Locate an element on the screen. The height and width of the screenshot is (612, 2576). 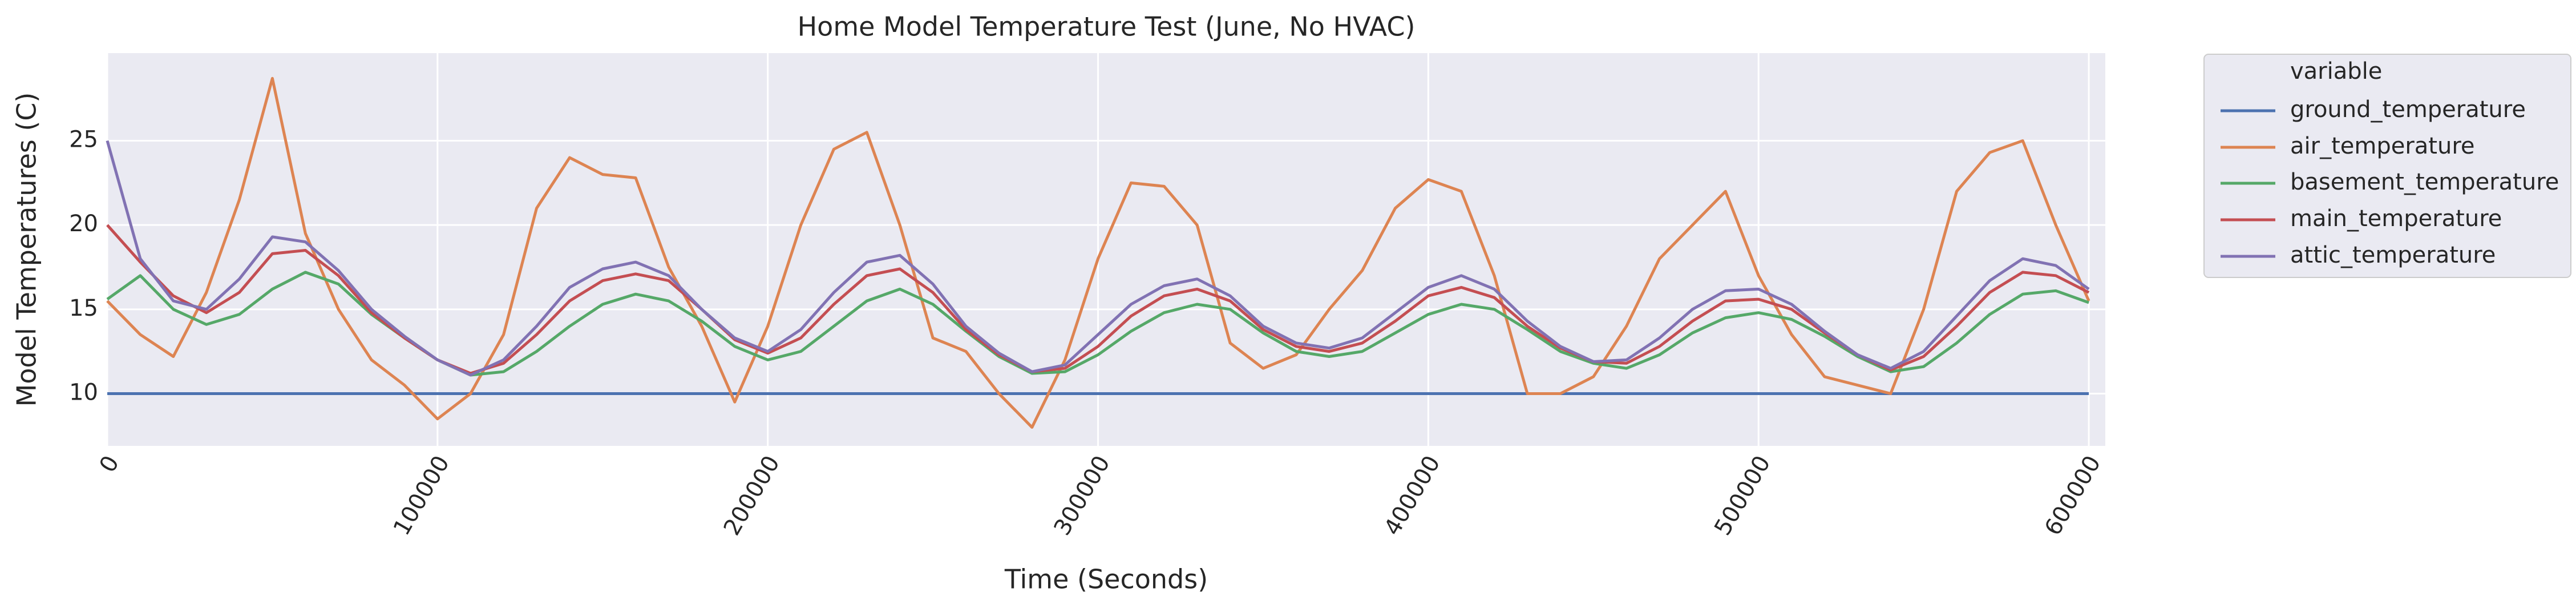
x-tick-label: 100000 is located at coordinates (422, 496).